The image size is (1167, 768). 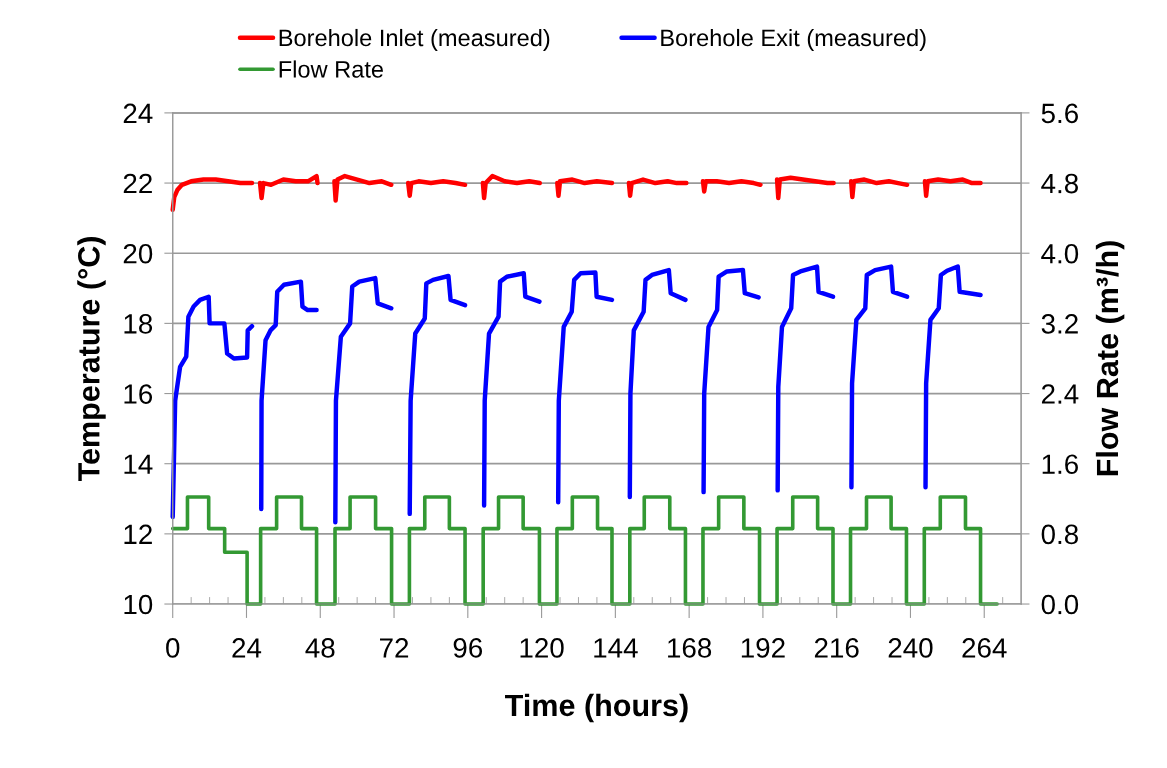 I want to click on y2-tick-label: 3.2, so click(x=1059, y=324).